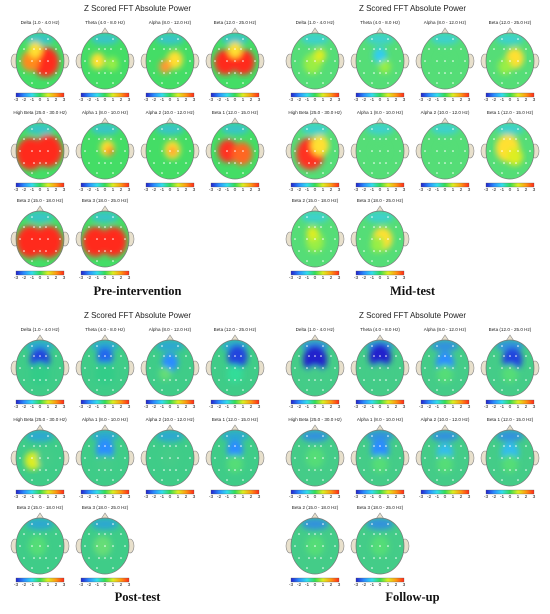  What do you see at coordinates (235, 329) in the screenshot?
I see `map-label: Beta (12.0 - 25.0 Hz)` at bounding box center [235, 329].